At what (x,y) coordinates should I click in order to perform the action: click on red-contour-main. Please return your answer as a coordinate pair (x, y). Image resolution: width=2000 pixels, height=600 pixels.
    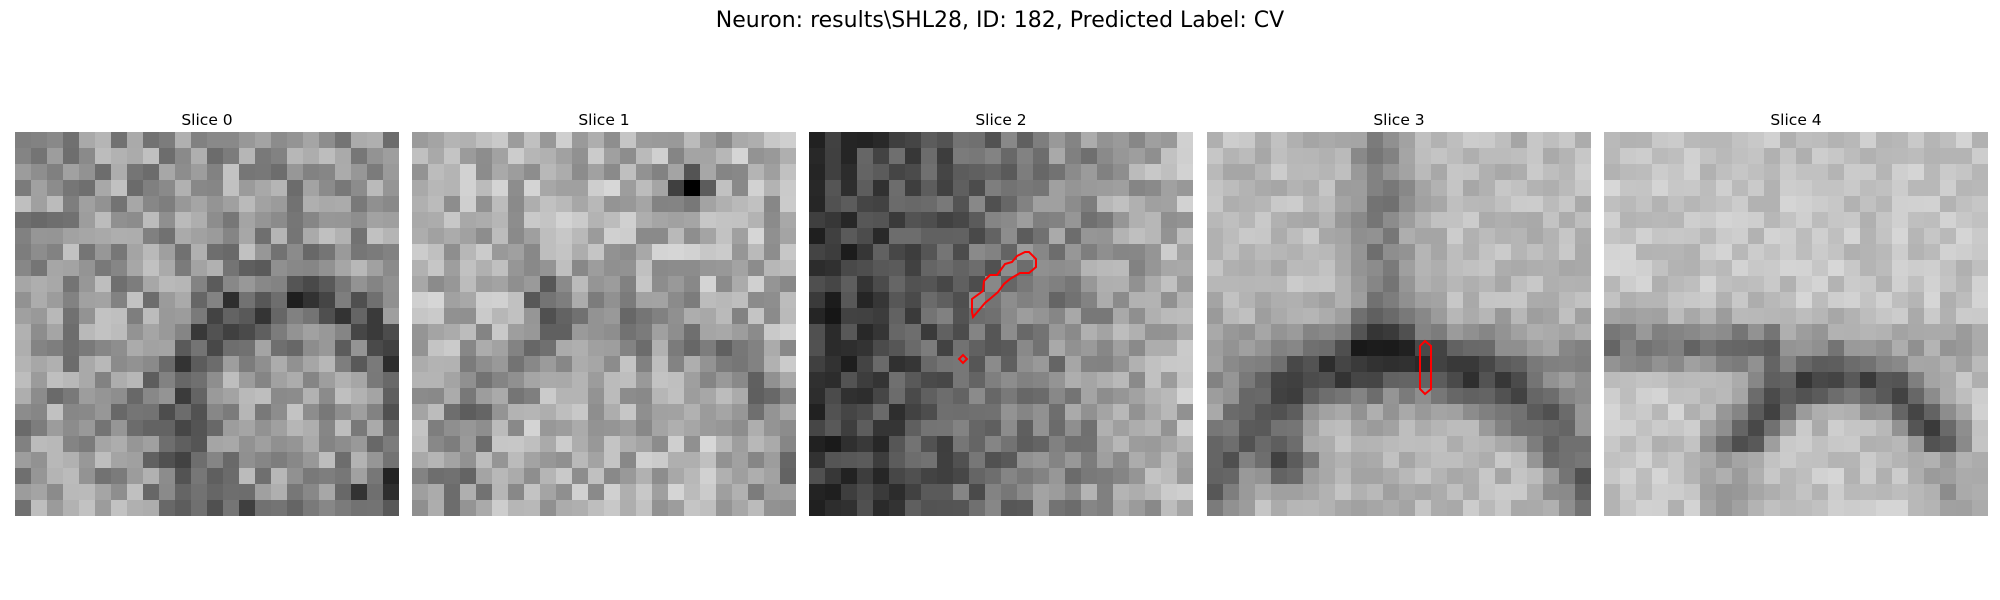
    Looking at the image, I should click on (1004, 285).